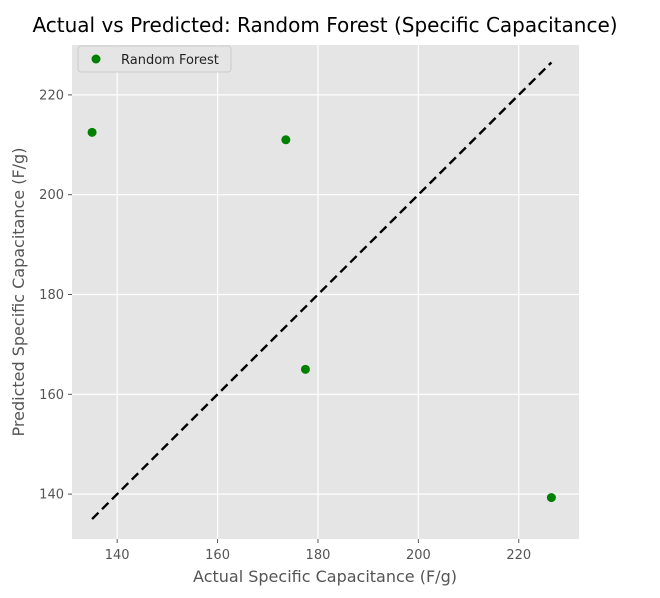  What do you see at coordinates (325, 576) in the screenshot?
I see `x-axis-label: Actual Specific Capacitance (F/g)` at bounding box center [325, 576].